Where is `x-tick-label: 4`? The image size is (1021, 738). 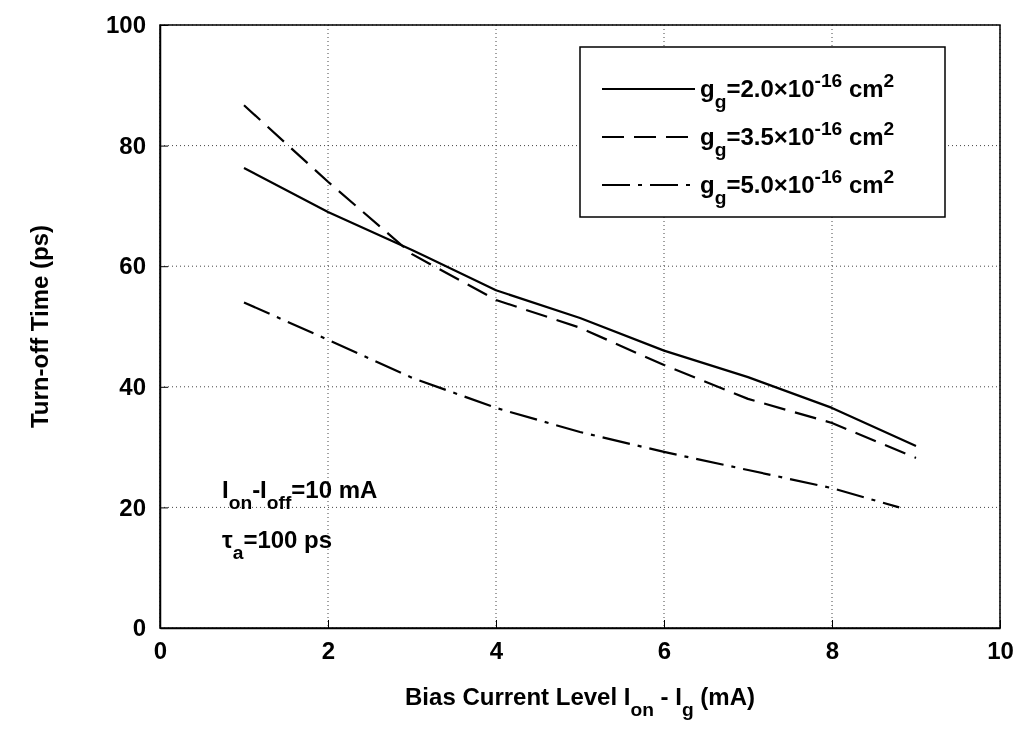 x-tick-label: 4 is located at coordinates (496, 651).